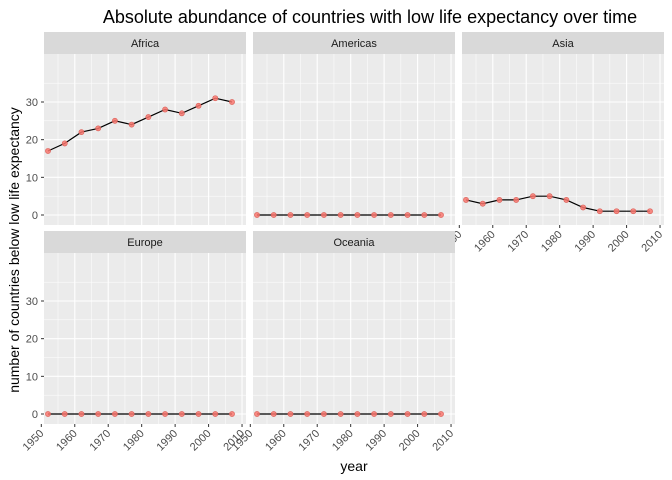  What do you see at coordinates (34, 441) in the screenshot?
I see `x-tick-label: 1950` at bounding box center [34, 441].